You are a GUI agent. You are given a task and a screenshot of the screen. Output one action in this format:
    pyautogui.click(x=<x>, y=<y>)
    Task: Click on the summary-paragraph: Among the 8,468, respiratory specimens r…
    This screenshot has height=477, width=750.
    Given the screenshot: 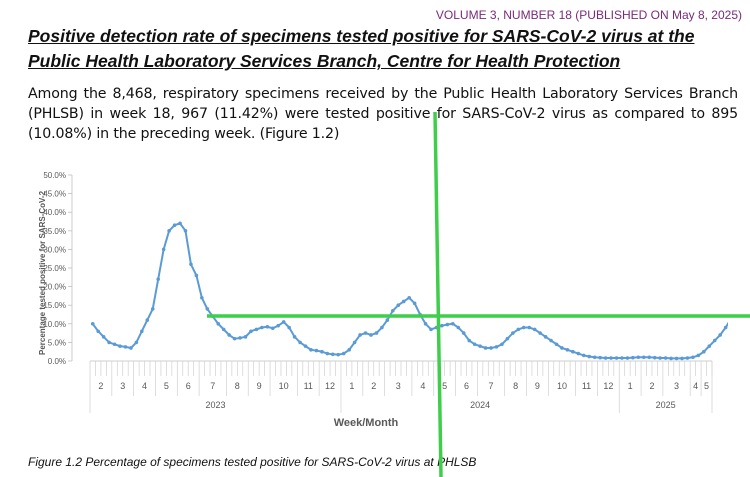 What is the action you would take?
    pyautogui.click(x=383, y=114)
    